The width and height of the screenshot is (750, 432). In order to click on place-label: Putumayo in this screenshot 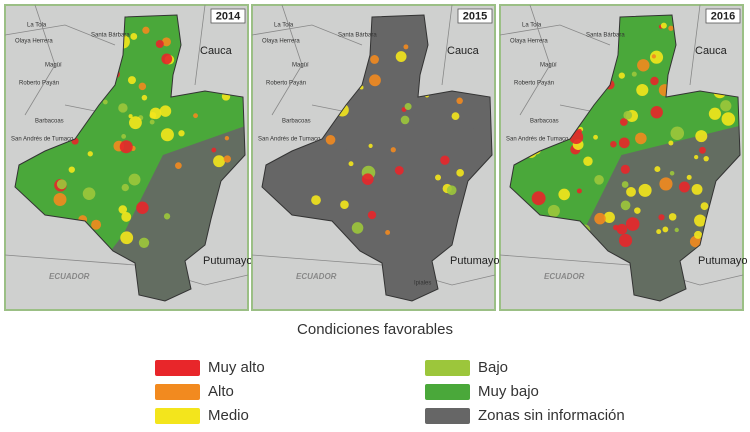, I will do `click(475, 261)`.